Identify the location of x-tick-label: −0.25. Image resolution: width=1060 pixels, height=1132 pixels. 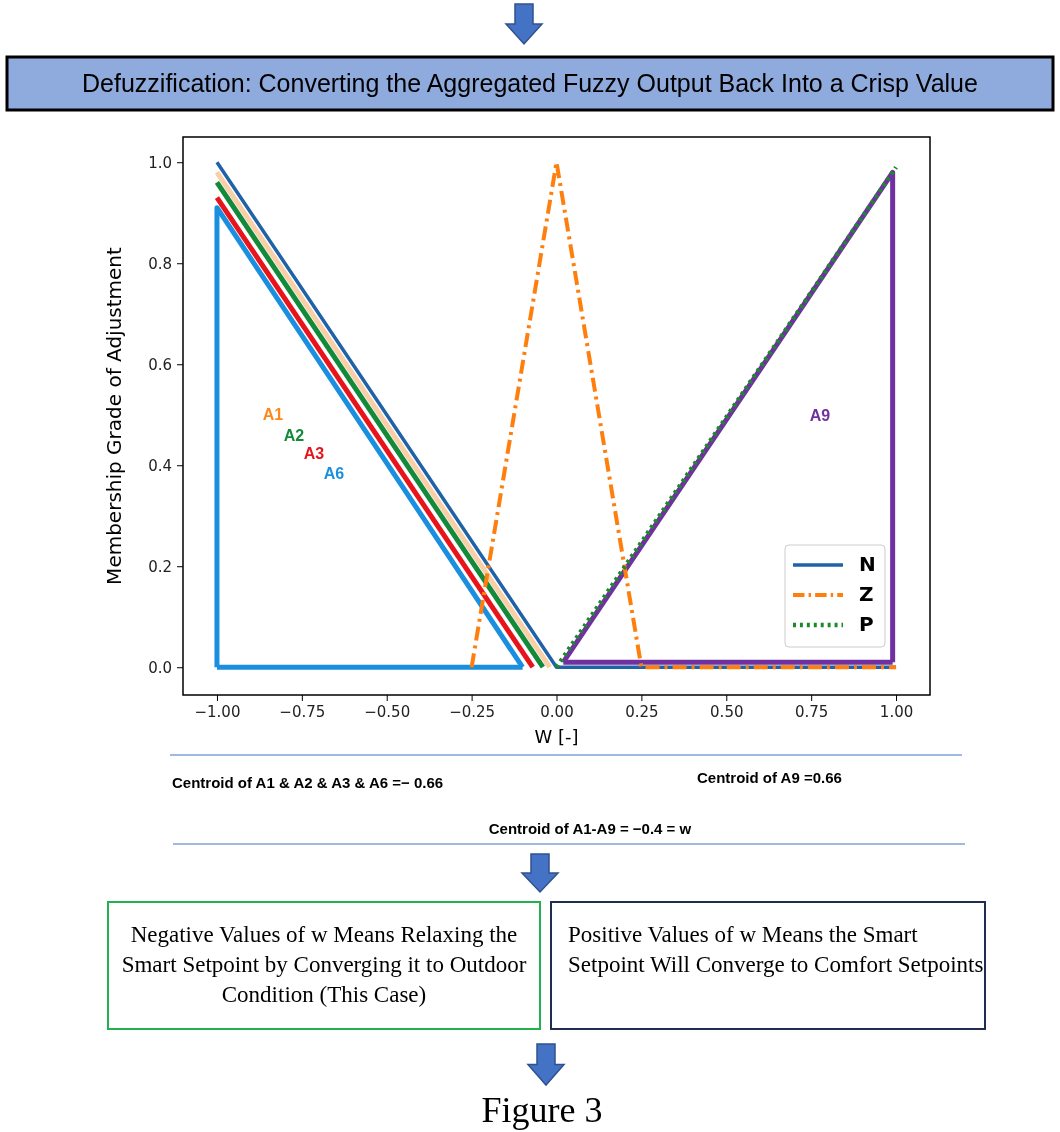
(472, 711).